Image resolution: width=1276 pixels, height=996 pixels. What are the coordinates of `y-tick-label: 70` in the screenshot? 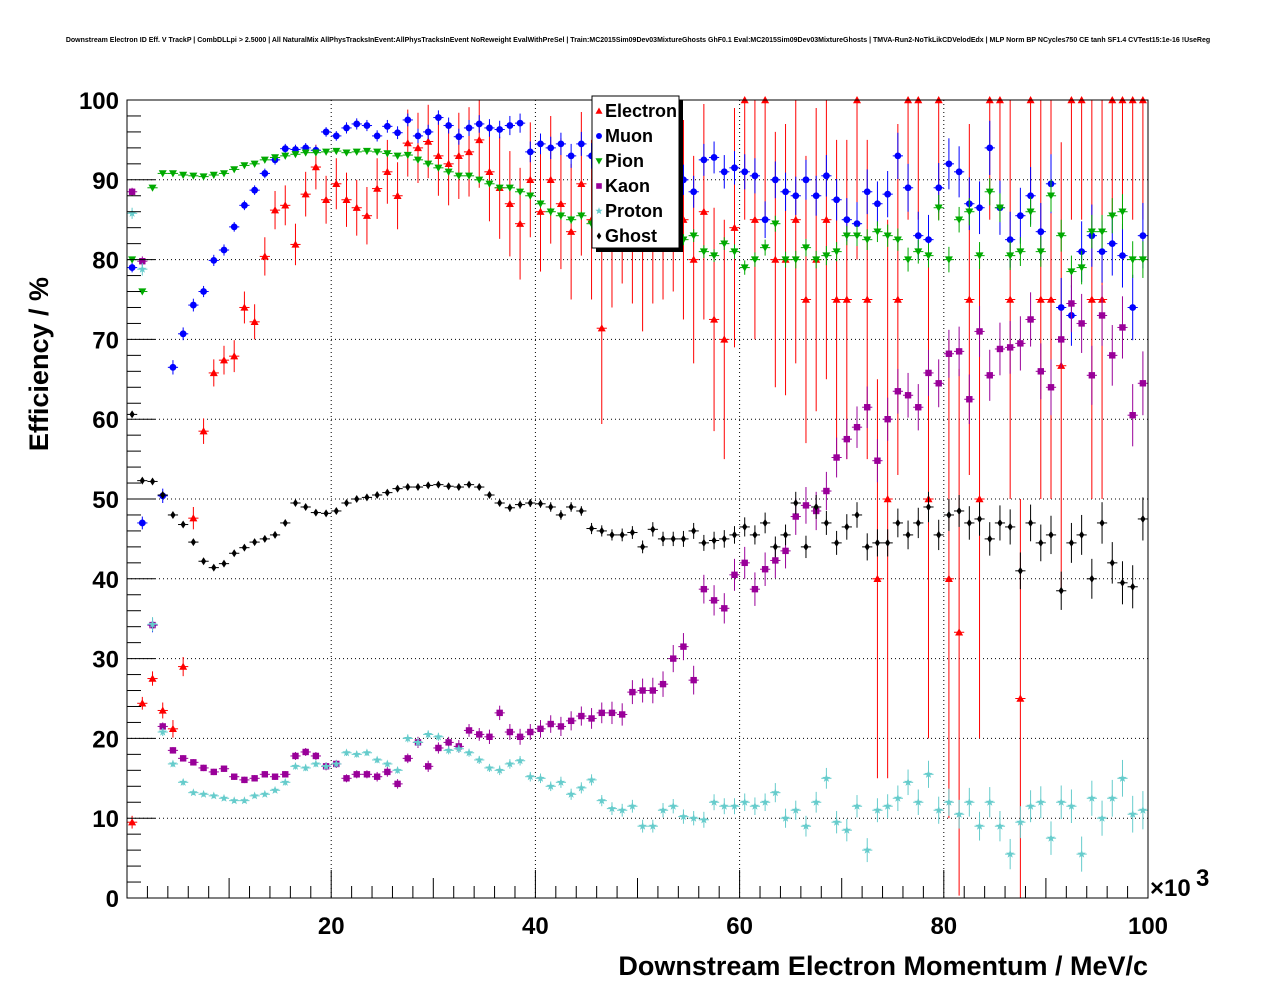 It's located at (105, 340).